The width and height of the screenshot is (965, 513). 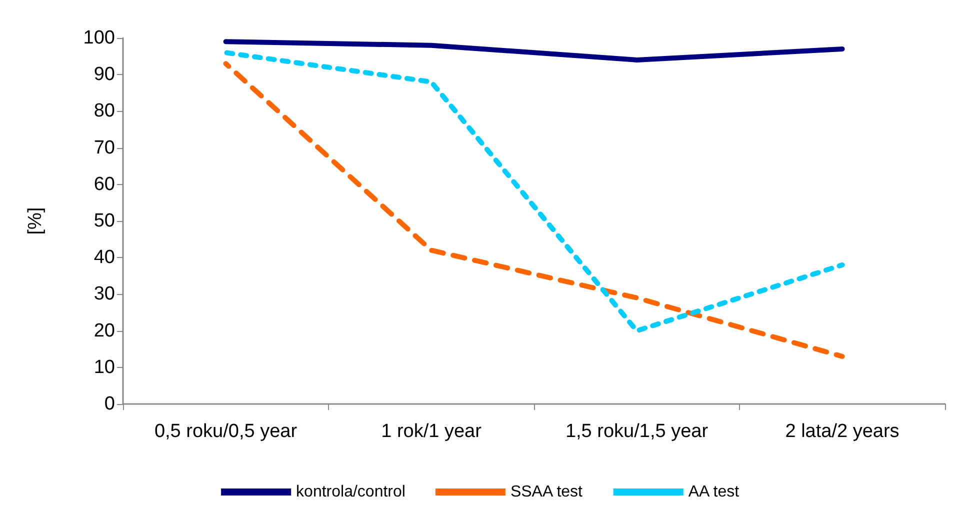 I want to click on y-tick-label: 40, so click(x=104, y=257).